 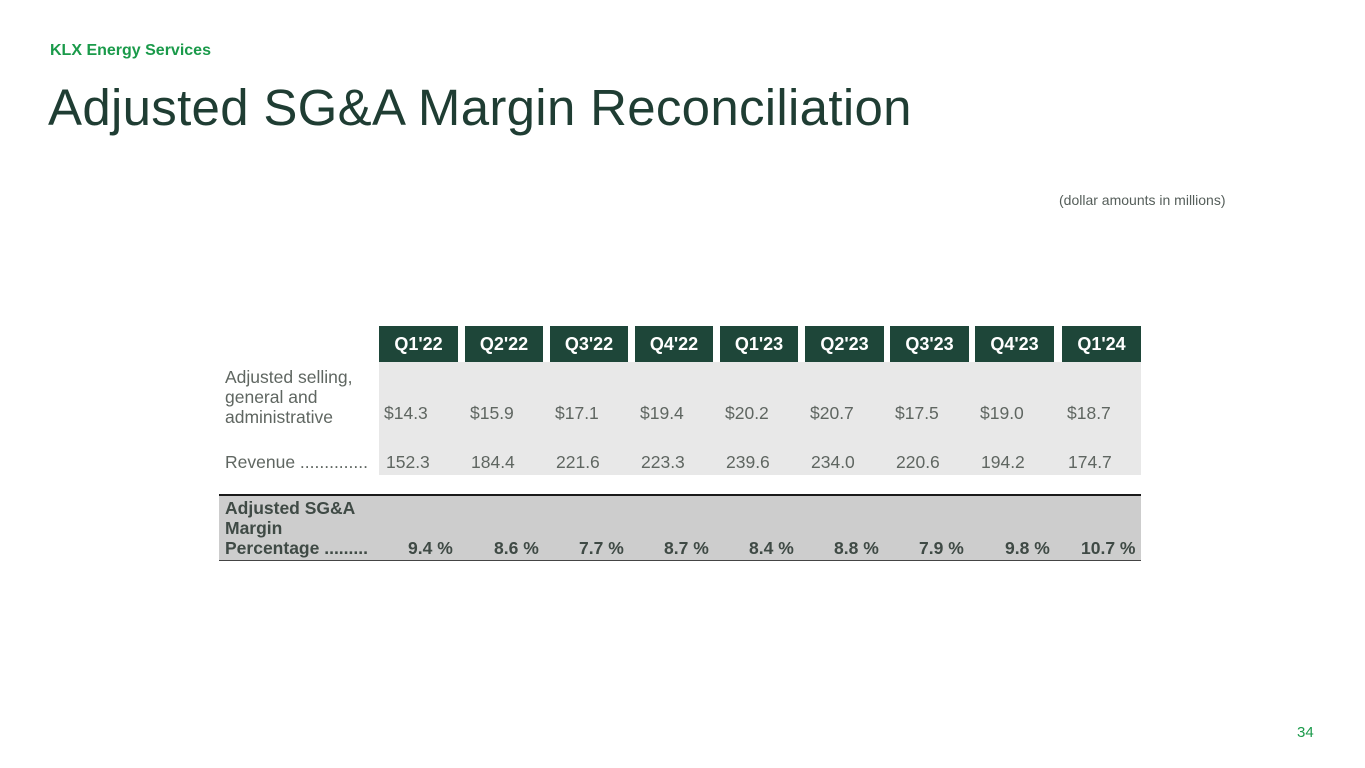 What do you see at coordinates (1014, 344) in the screenshot?
I see `column-header: Q4'23` at bounding box center [1014, 344].